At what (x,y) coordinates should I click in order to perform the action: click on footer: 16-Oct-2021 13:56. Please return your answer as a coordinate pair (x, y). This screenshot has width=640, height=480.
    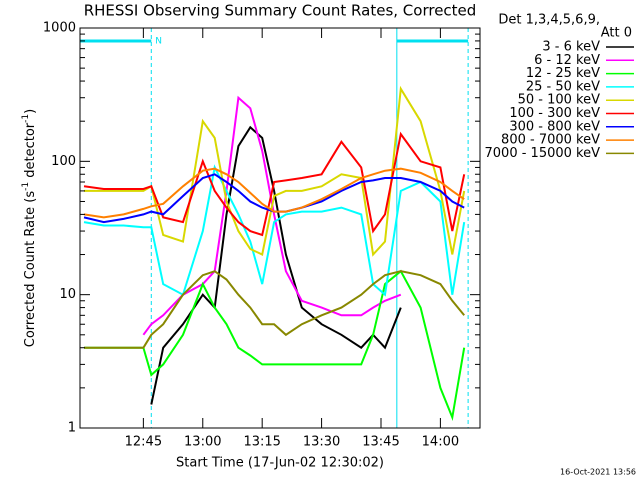
    Looking at the image, I should click on (598, 472).